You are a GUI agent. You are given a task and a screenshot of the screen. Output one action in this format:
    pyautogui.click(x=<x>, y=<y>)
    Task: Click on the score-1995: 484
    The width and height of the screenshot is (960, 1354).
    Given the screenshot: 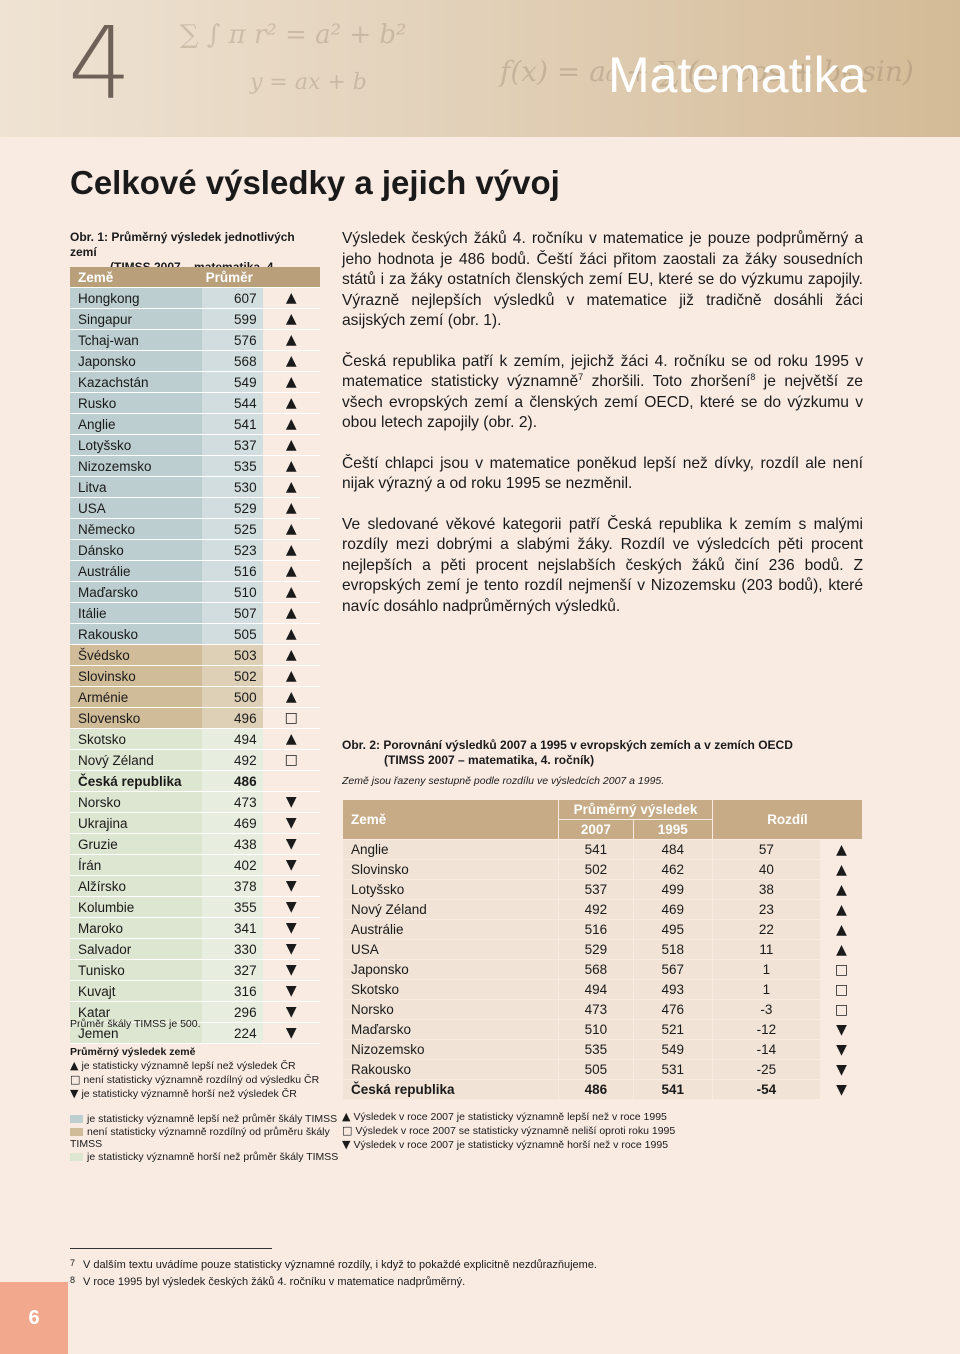 What is the action you would take?
    pyautogui.click(x=672, y=849)
    